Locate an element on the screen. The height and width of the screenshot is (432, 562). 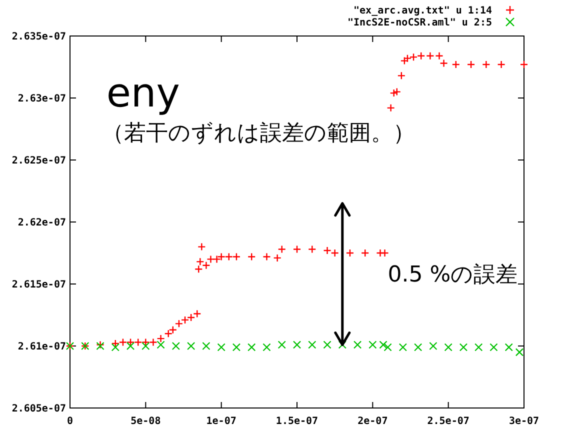
x-tick-label: 5e-08 is located at coordinates (145, 421).